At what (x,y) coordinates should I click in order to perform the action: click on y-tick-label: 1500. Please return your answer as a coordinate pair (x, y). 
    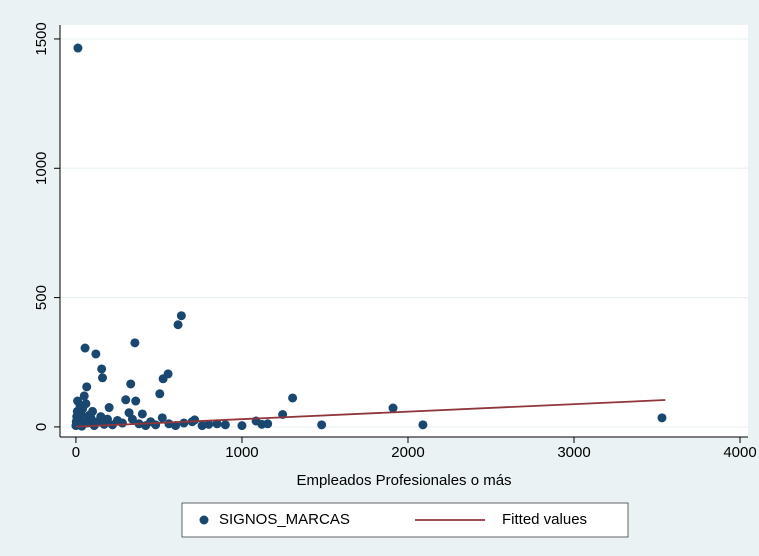
    Looking at the image, I should click on (41, 38).